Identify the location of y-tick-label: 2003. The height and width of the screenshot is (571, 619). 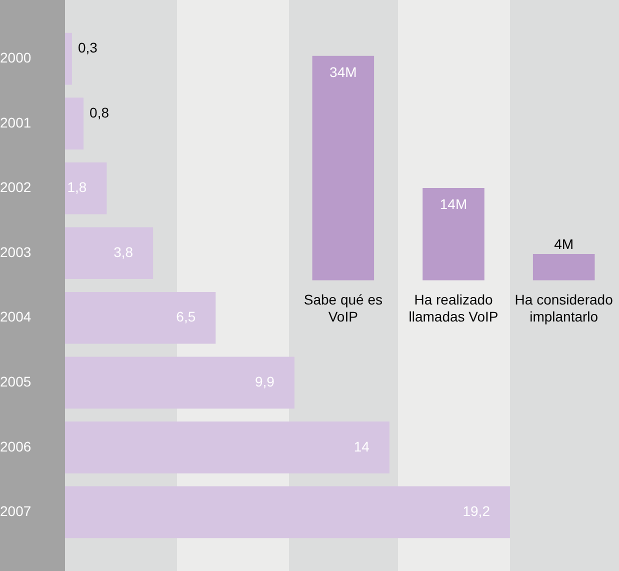
(16, 252).